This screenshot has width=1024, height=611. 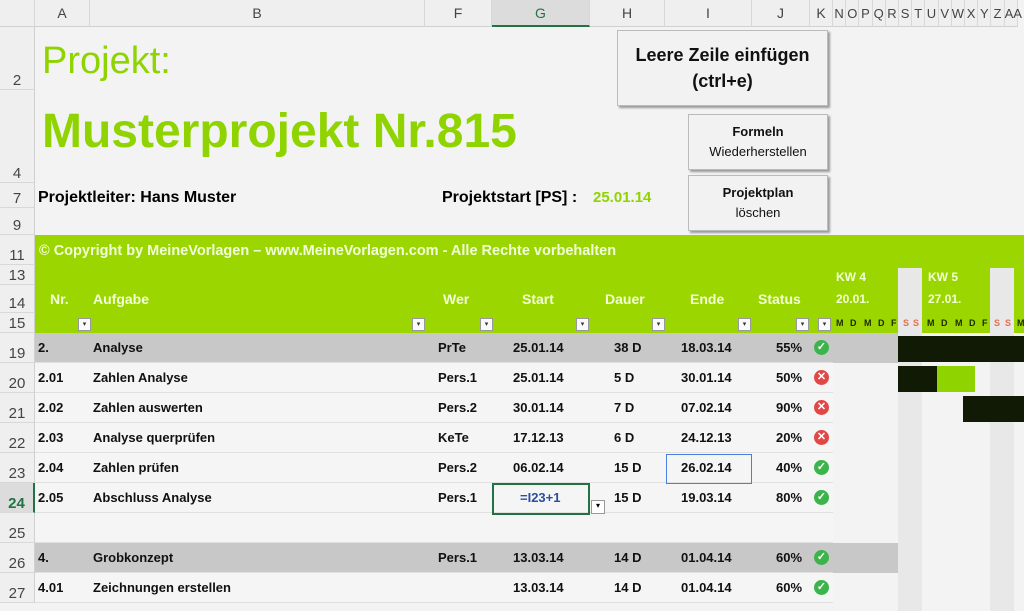 I want to click on task-name: Analyse, so click(x=118, y=347).